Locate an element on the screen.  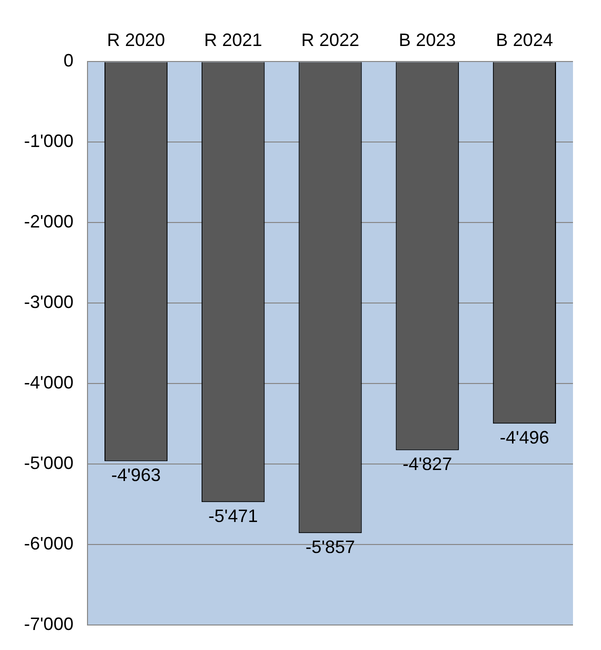
y-tick-label: -7'000 is located at coordinates (49, 624).